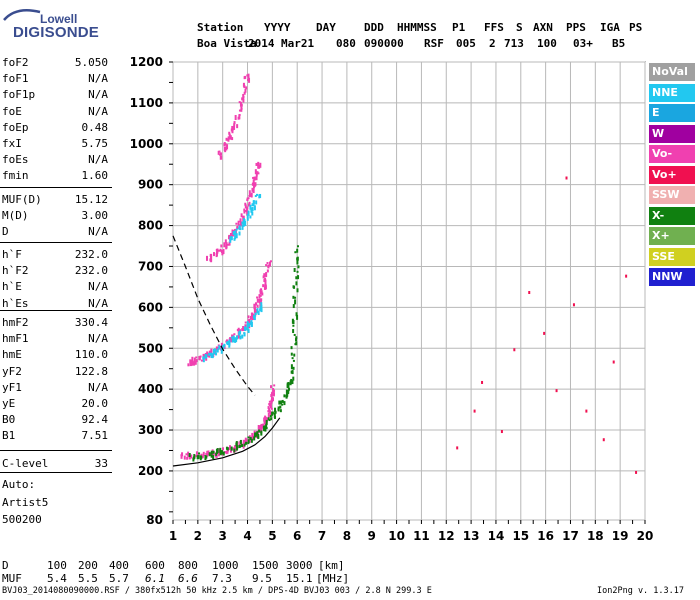 Image resolution: width=700 pixels, height=600 pixels. I want to click on param-h-es: h`Es N/A, so click(55, 305).